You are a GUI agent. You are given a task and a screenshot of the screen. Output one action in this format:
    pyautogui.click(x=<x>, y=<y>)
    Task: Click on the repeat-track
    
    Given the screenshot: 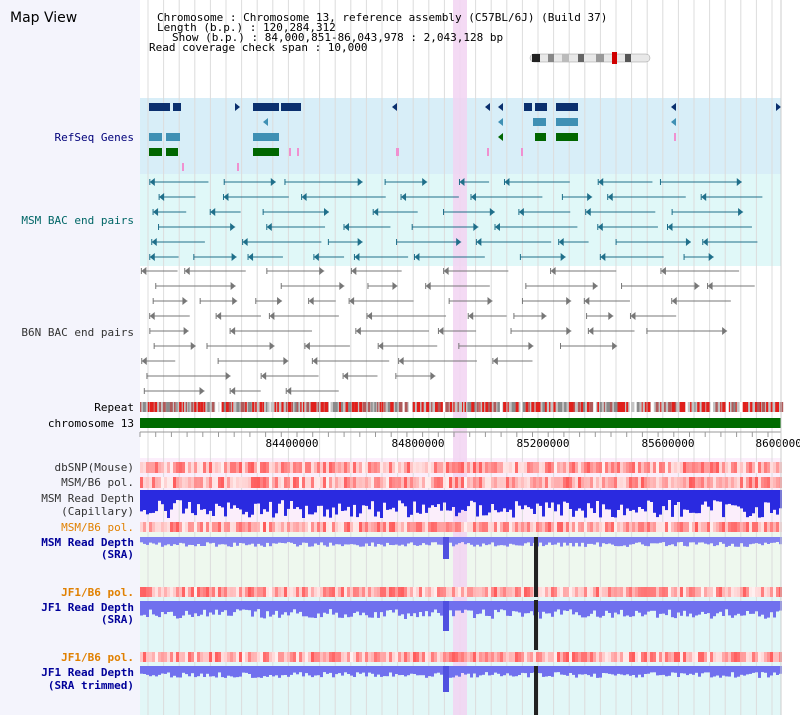 What is the action you would take?
    pyautogui.click(x=462, y=407)
    